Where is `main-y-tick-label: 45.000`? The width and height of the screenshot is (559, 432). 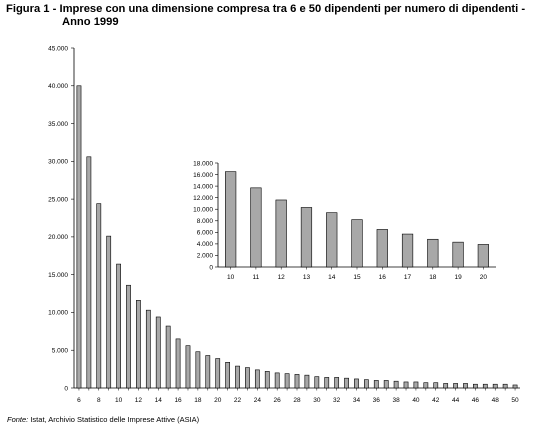 main-y-tick-label: 45.000 is located at coordinates (58, 48).